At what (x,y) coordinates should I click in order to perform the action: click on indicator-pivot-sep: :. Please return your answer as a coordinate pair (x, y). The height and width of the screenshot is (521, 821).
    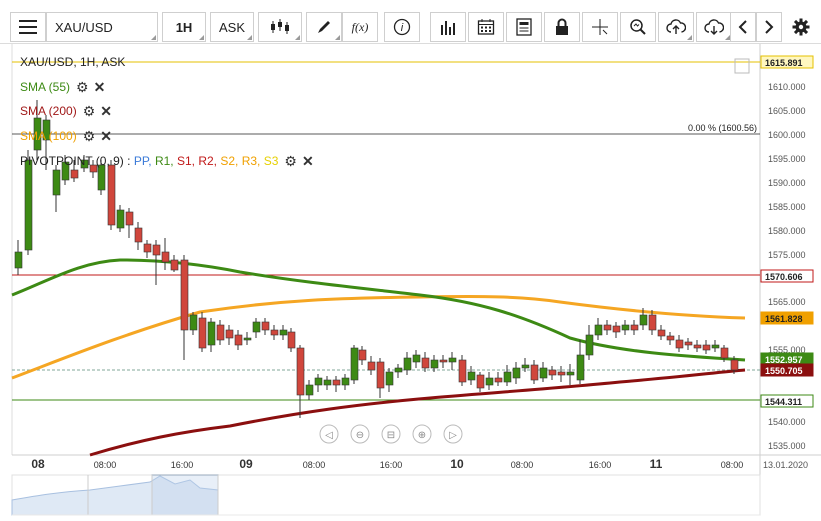
    Looking at the image, I should click on (128, 161).